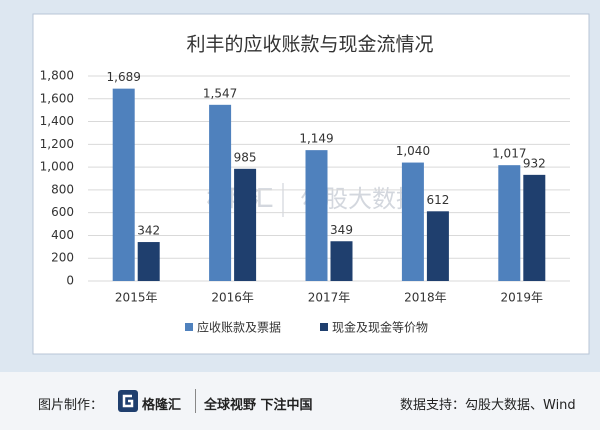 The height and width of the screenshot is (430, 600). What do you see at coordinates (57, 76) in the screenshot?
I see `y-tick-label: 1,800` at bounding box center [57, 76].